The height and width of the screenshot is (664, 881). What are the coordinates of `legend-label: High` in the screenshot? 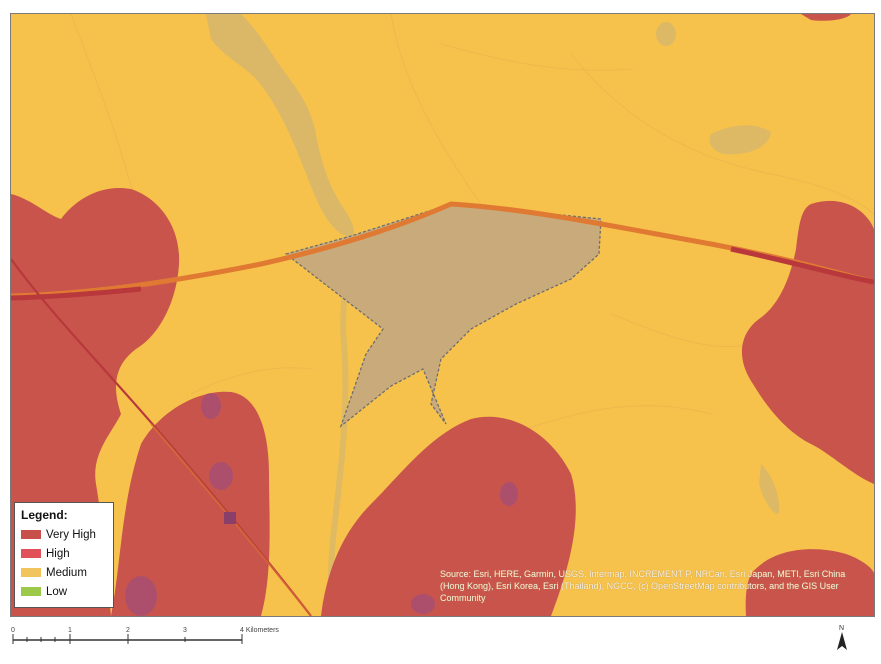 It's located at (58, 553).